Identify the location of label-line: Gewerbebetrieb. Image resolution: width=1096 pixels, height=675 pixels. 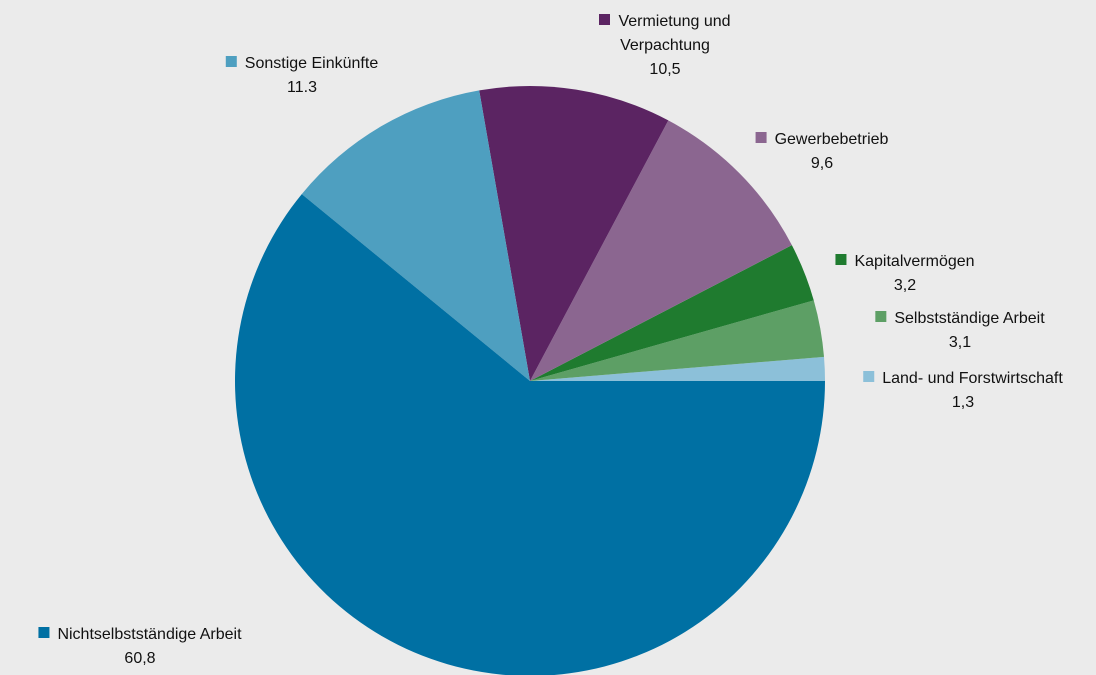
(822, 140).